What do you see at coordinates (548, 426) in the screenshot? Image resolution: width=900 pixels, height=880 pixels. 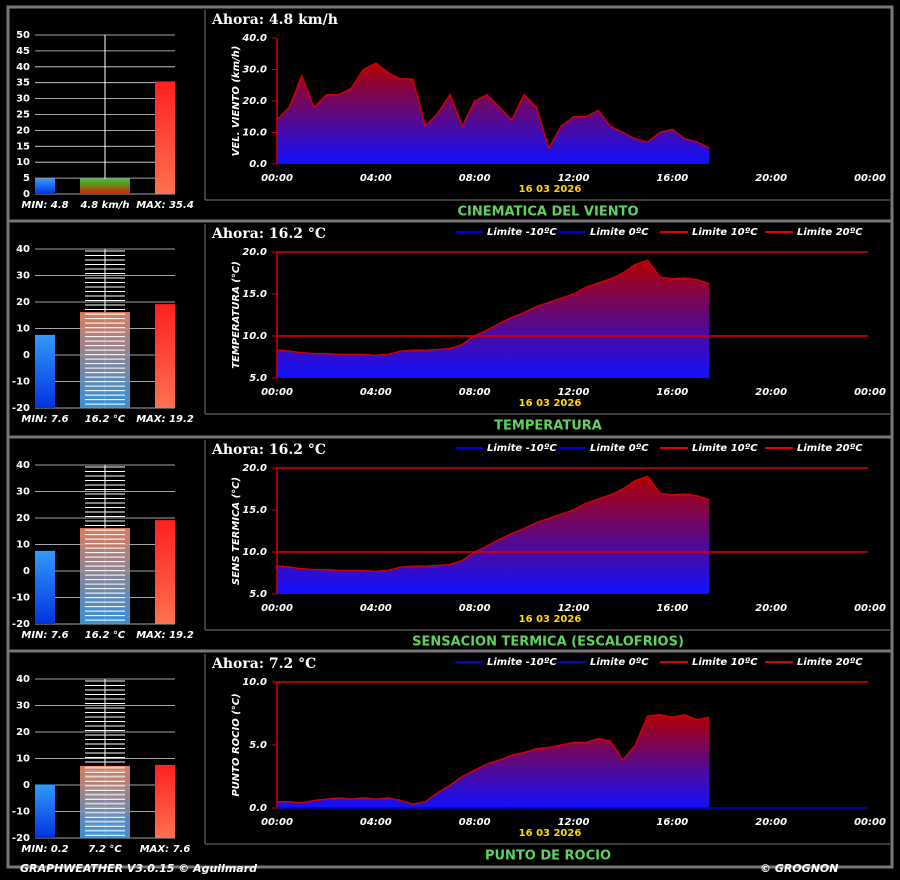 I see `caption: TEMPERATURA` at bounding box center [548, 426].